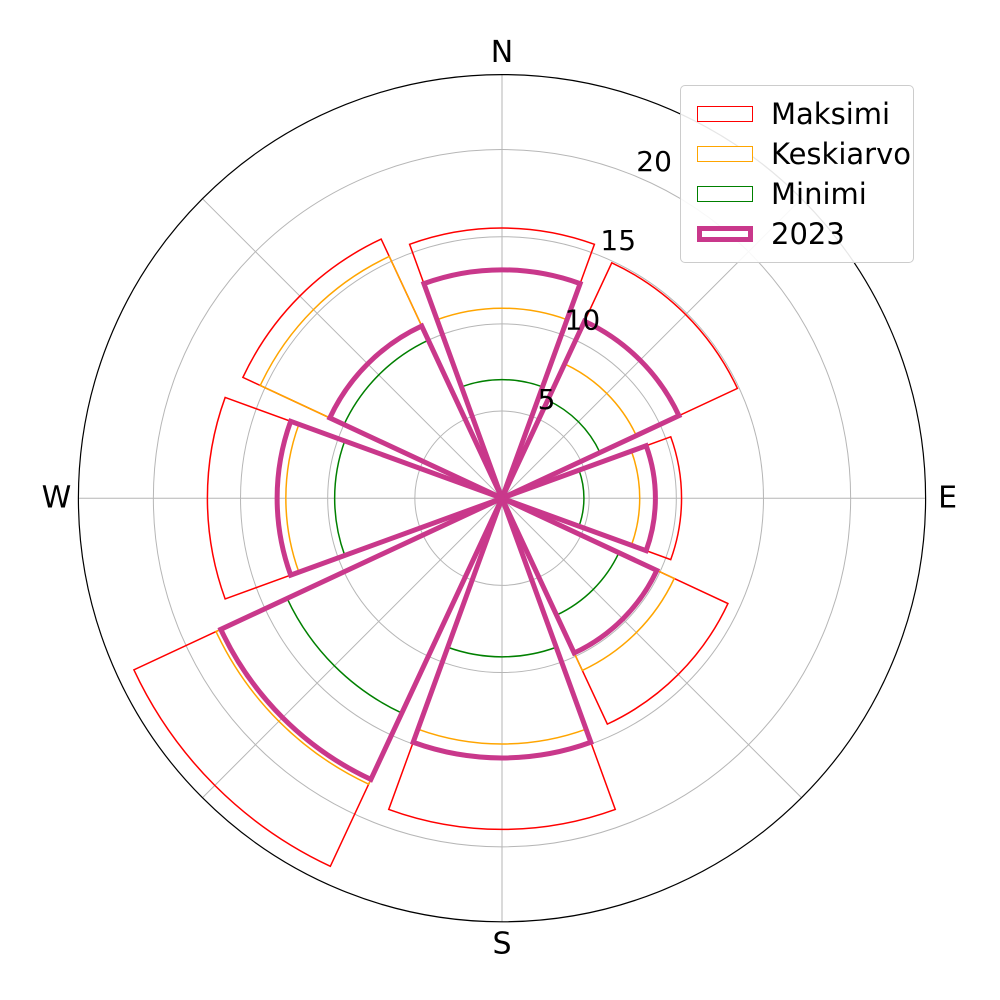 The height and width of the screenshot is (1000, 1000). I want to click on wedge-2023-E, so click(576, 498).